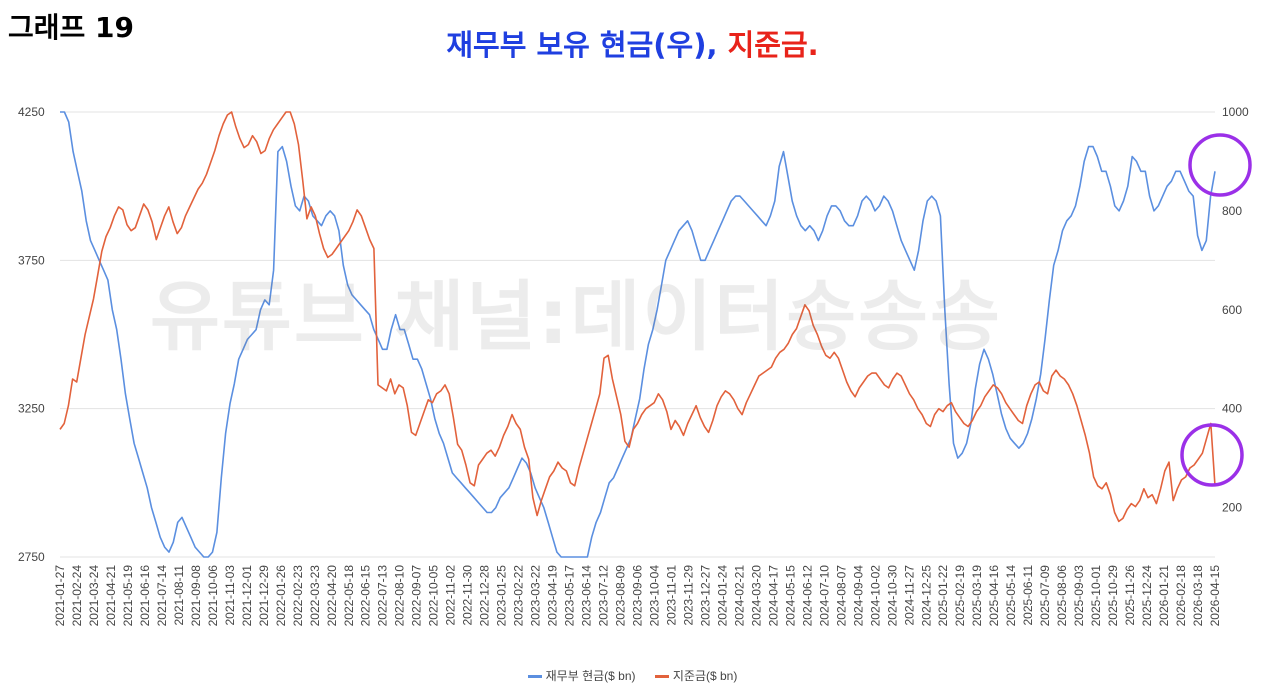  I want to click on x-tick-label: 2025-08-06, so click(1062, 596).